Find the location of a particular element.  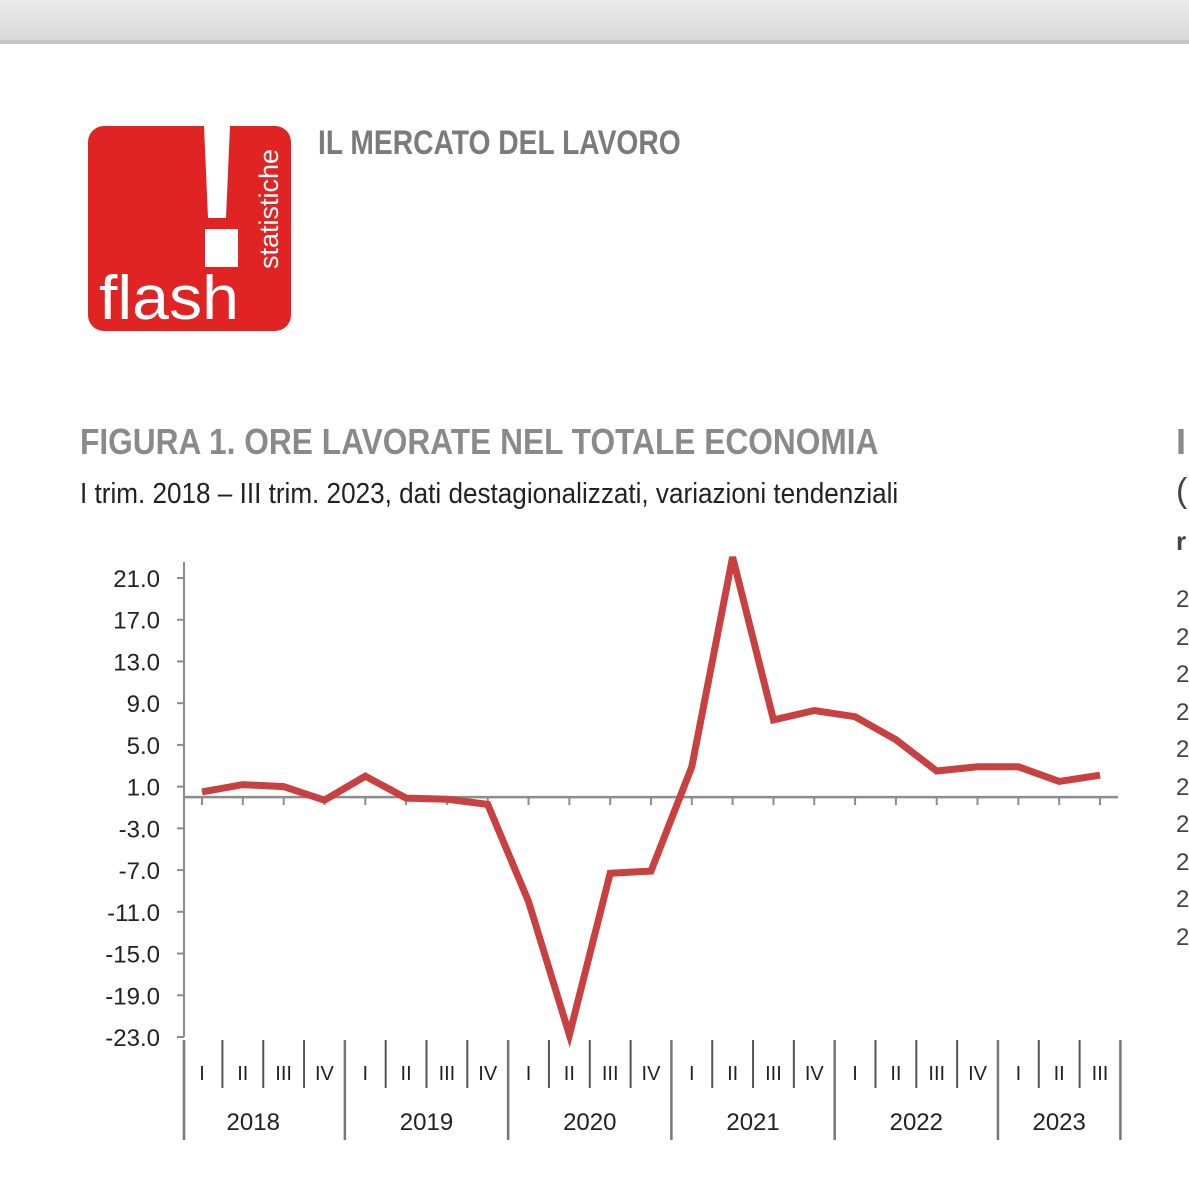

y-tick-label: -3.0 is located at coordinates (139, 829).